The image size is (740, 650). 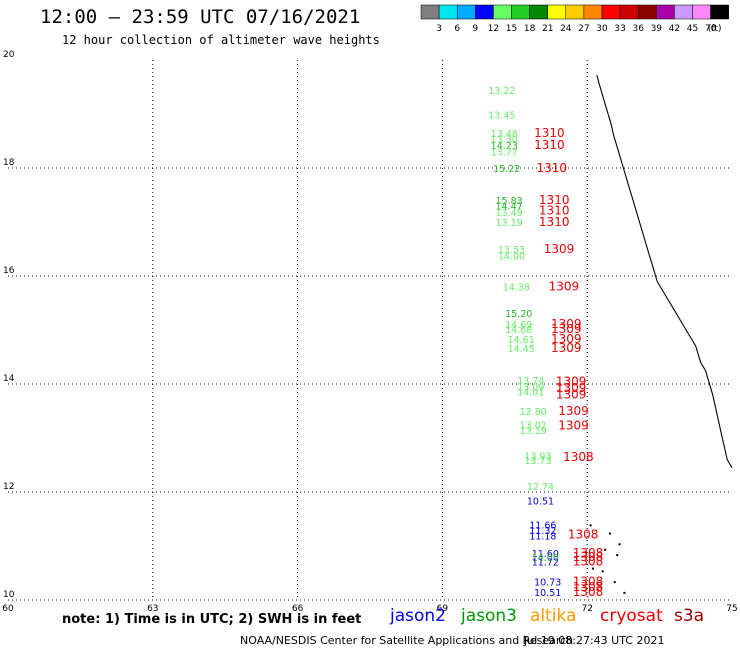 I want to click on swh-value-label: 13.74, so click(x=530, y=381).